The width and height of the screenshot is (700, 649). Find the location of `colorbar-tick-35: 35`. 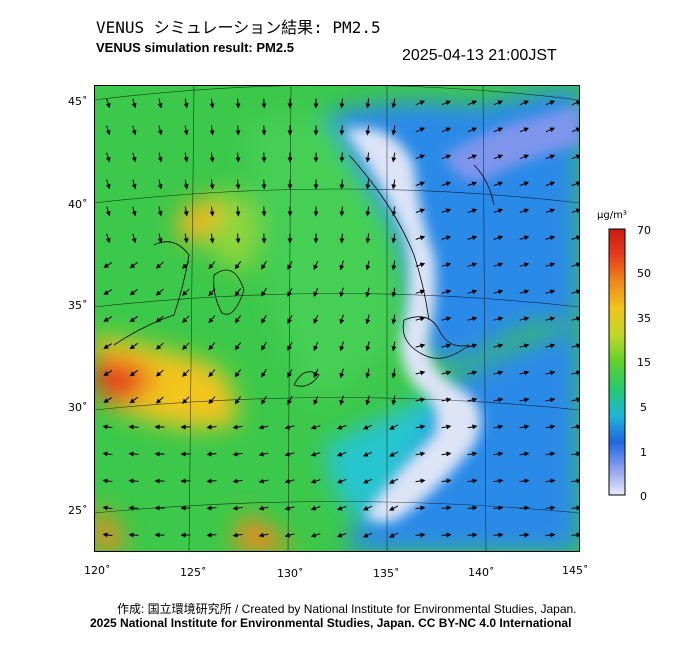

colorbar-tick-35: 35 is located at coordinates (644, 318).